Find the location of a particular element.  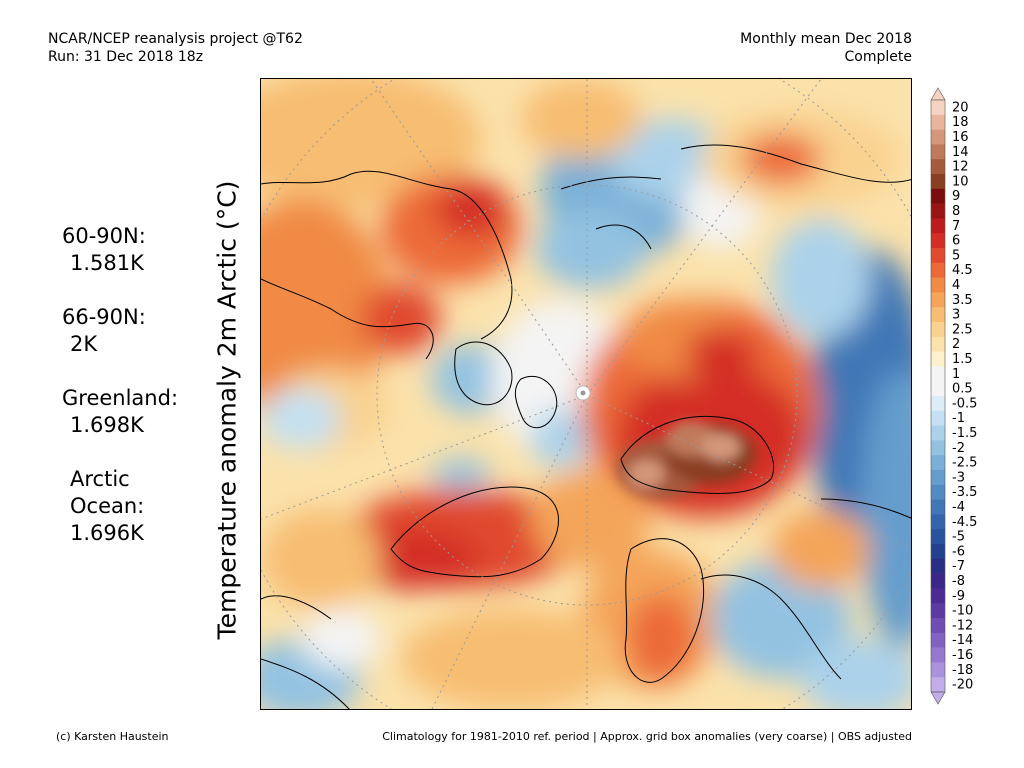

stat-label: 66-90N: is located at coordinates (104, 317).